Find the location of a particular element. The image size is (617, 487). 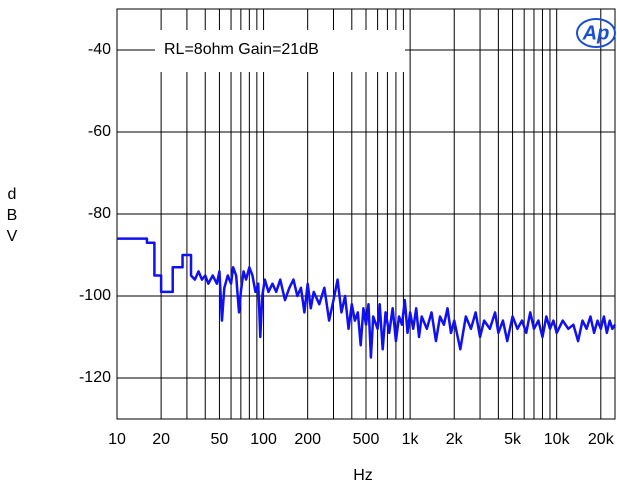

x-tick-label: 10k is located at coordinates (557, 439).